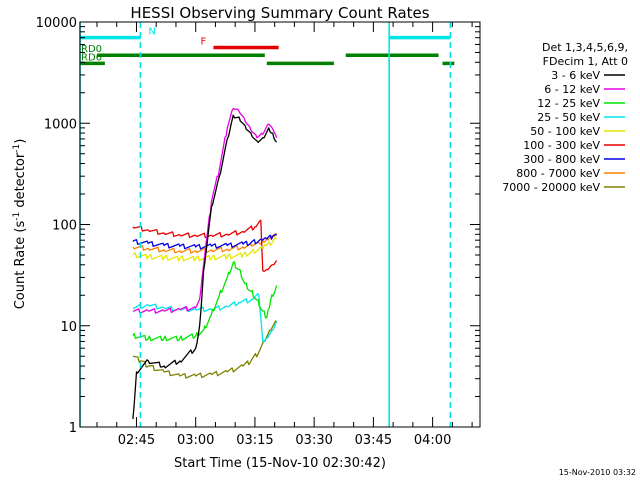 Image resolution: width=640 pixels, height=480 pixels. What do you see at coordinates (195, 440) in the screenshot?
I see `x-tick-label-1: 03:00` at bounding box center [195, 440].